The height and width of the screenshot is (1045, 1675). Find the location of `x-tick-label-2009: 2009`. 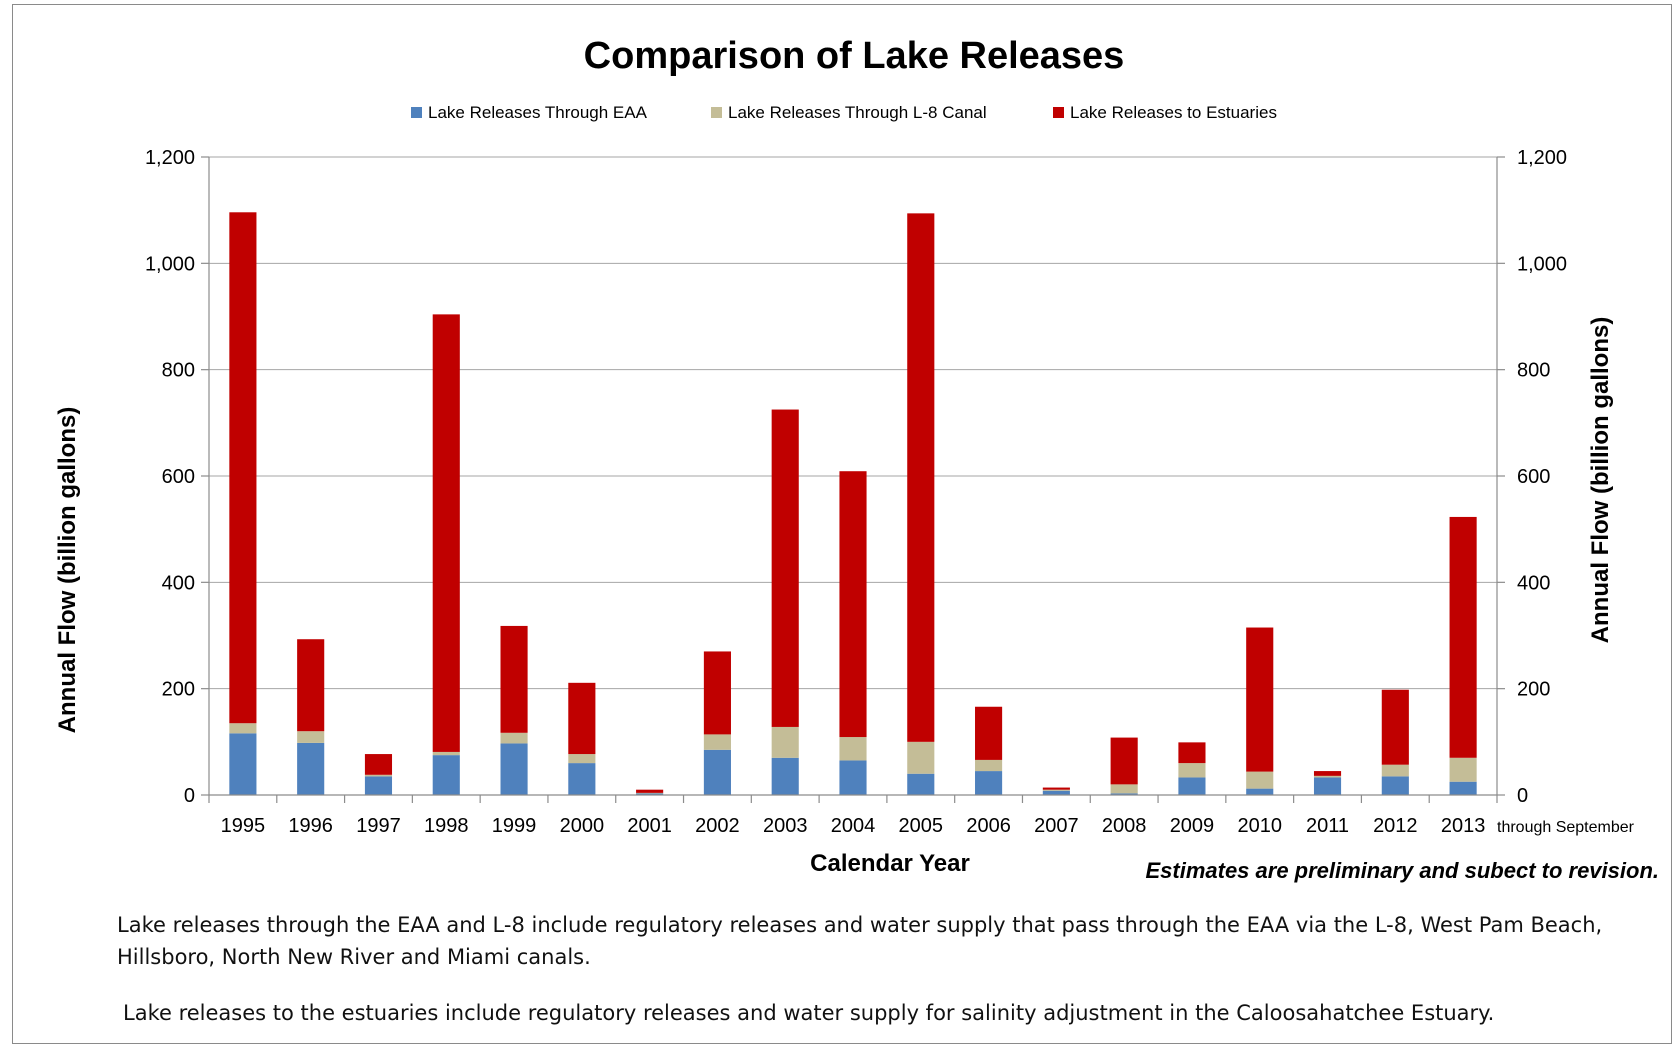

x-tick-label-2009: 2009 is located at coordinates (1192, 826).